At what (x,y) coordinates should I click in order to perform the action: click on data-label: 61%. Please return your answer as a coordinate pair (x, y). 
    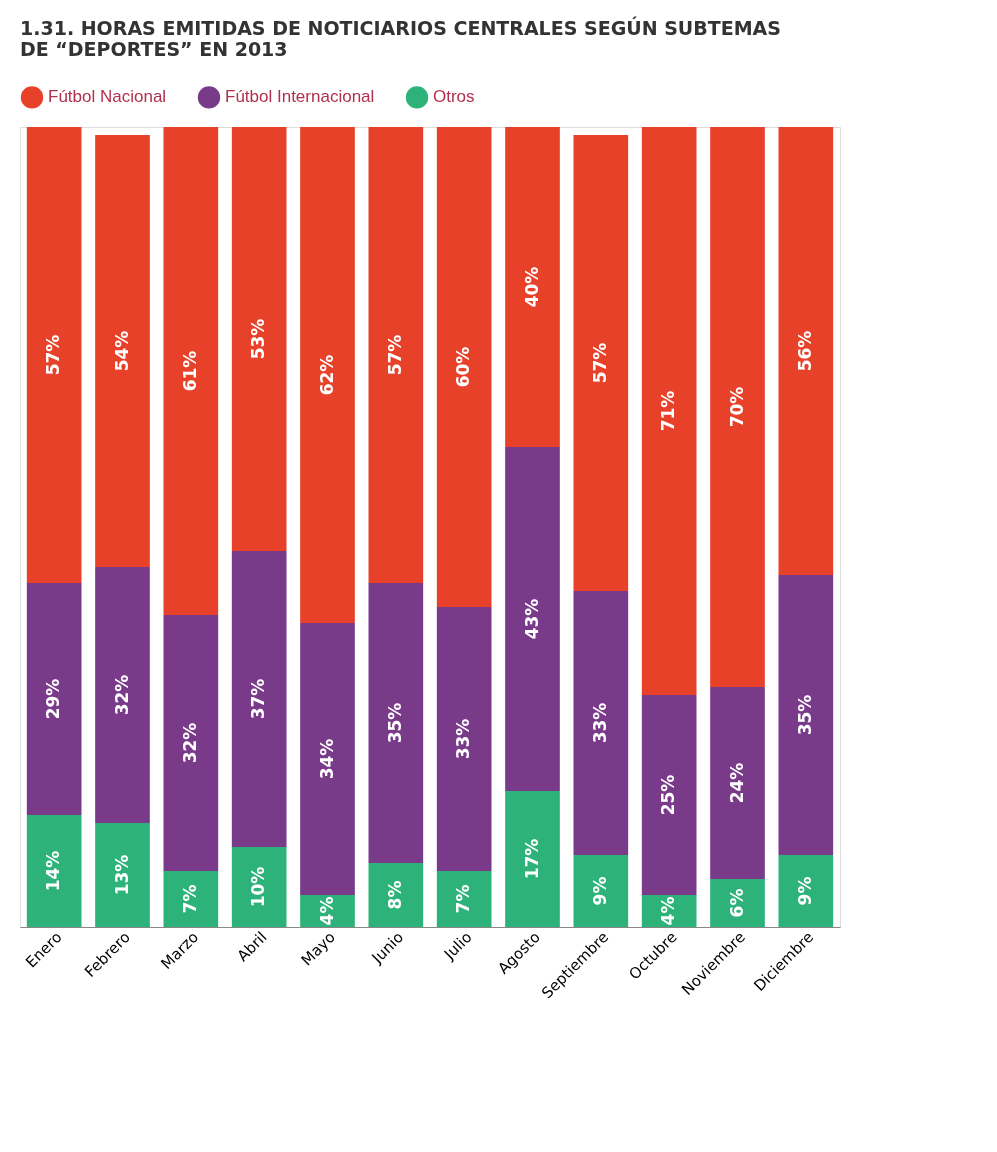
    Looking at the image, I should click on (189, 371).